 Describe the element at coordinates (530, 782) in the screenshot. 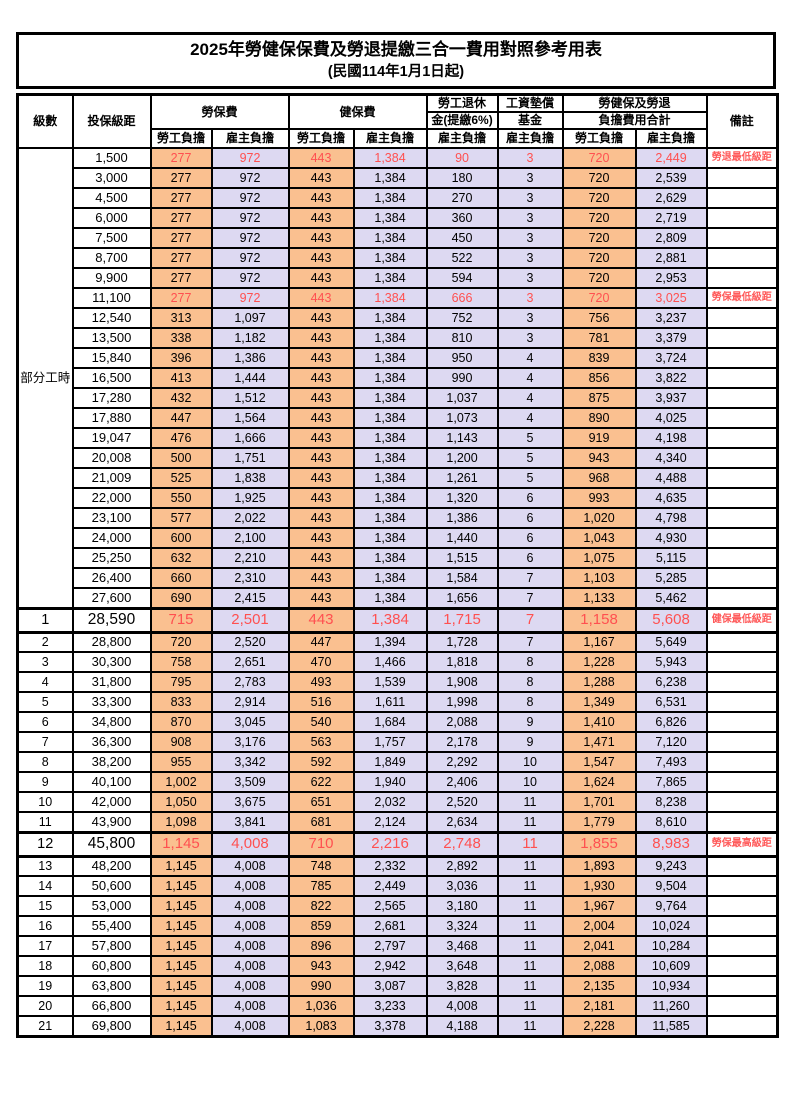

I see `cell-wage-fund-employer: 10` at that location.